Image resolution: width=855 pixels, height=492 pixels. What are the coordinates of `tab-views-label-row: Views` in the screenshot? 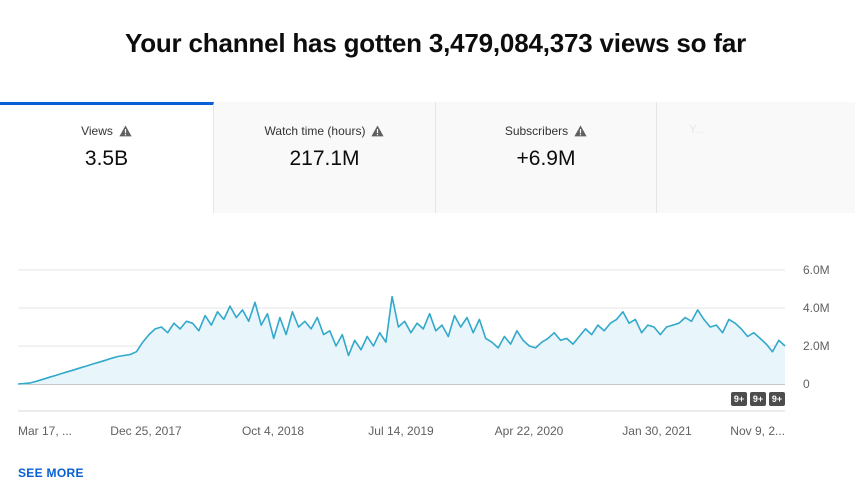 It's located at (106, 131).